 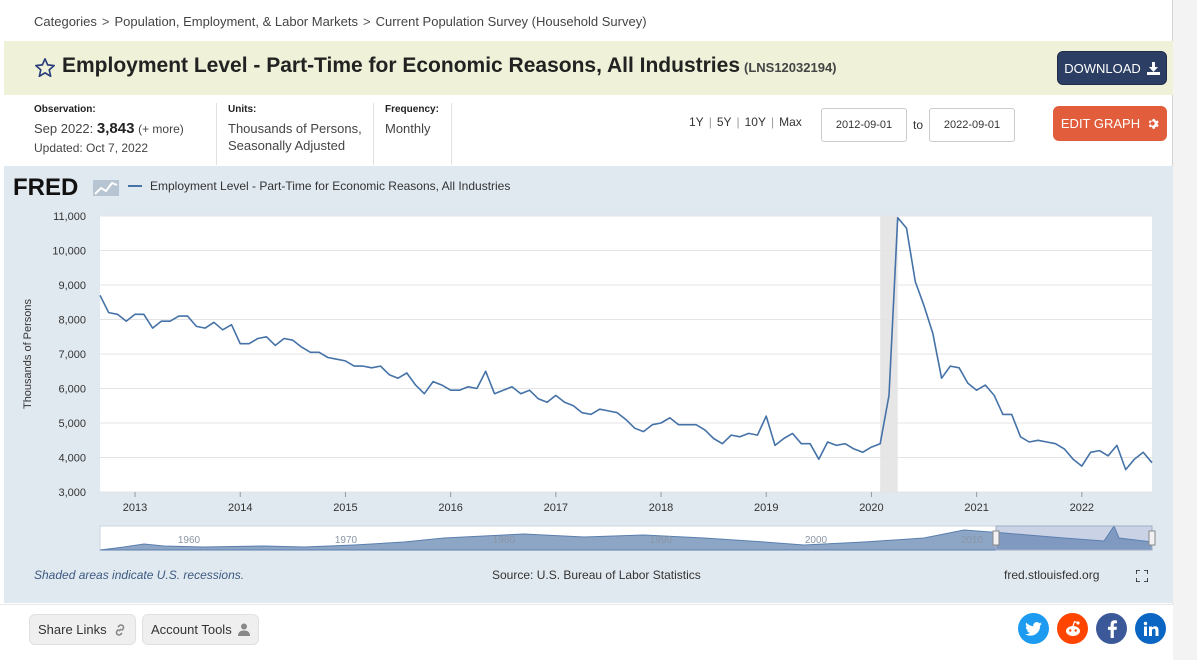 I want to click on gear-icon, so click(x=1153, y=123).